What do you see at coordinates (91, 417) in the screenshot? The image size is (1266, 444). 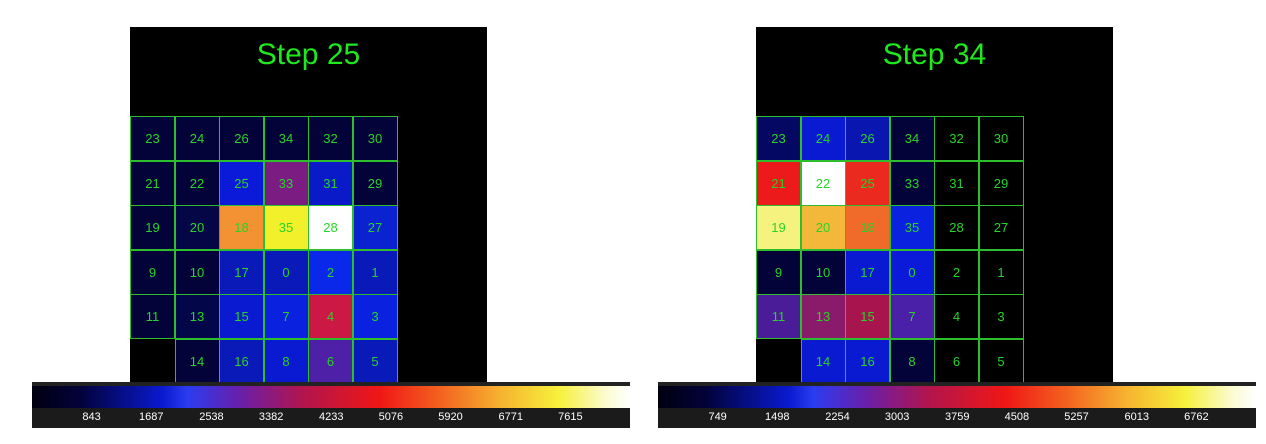 I see `colorbar-tick-label: 843` at bounding box center [91, 417].